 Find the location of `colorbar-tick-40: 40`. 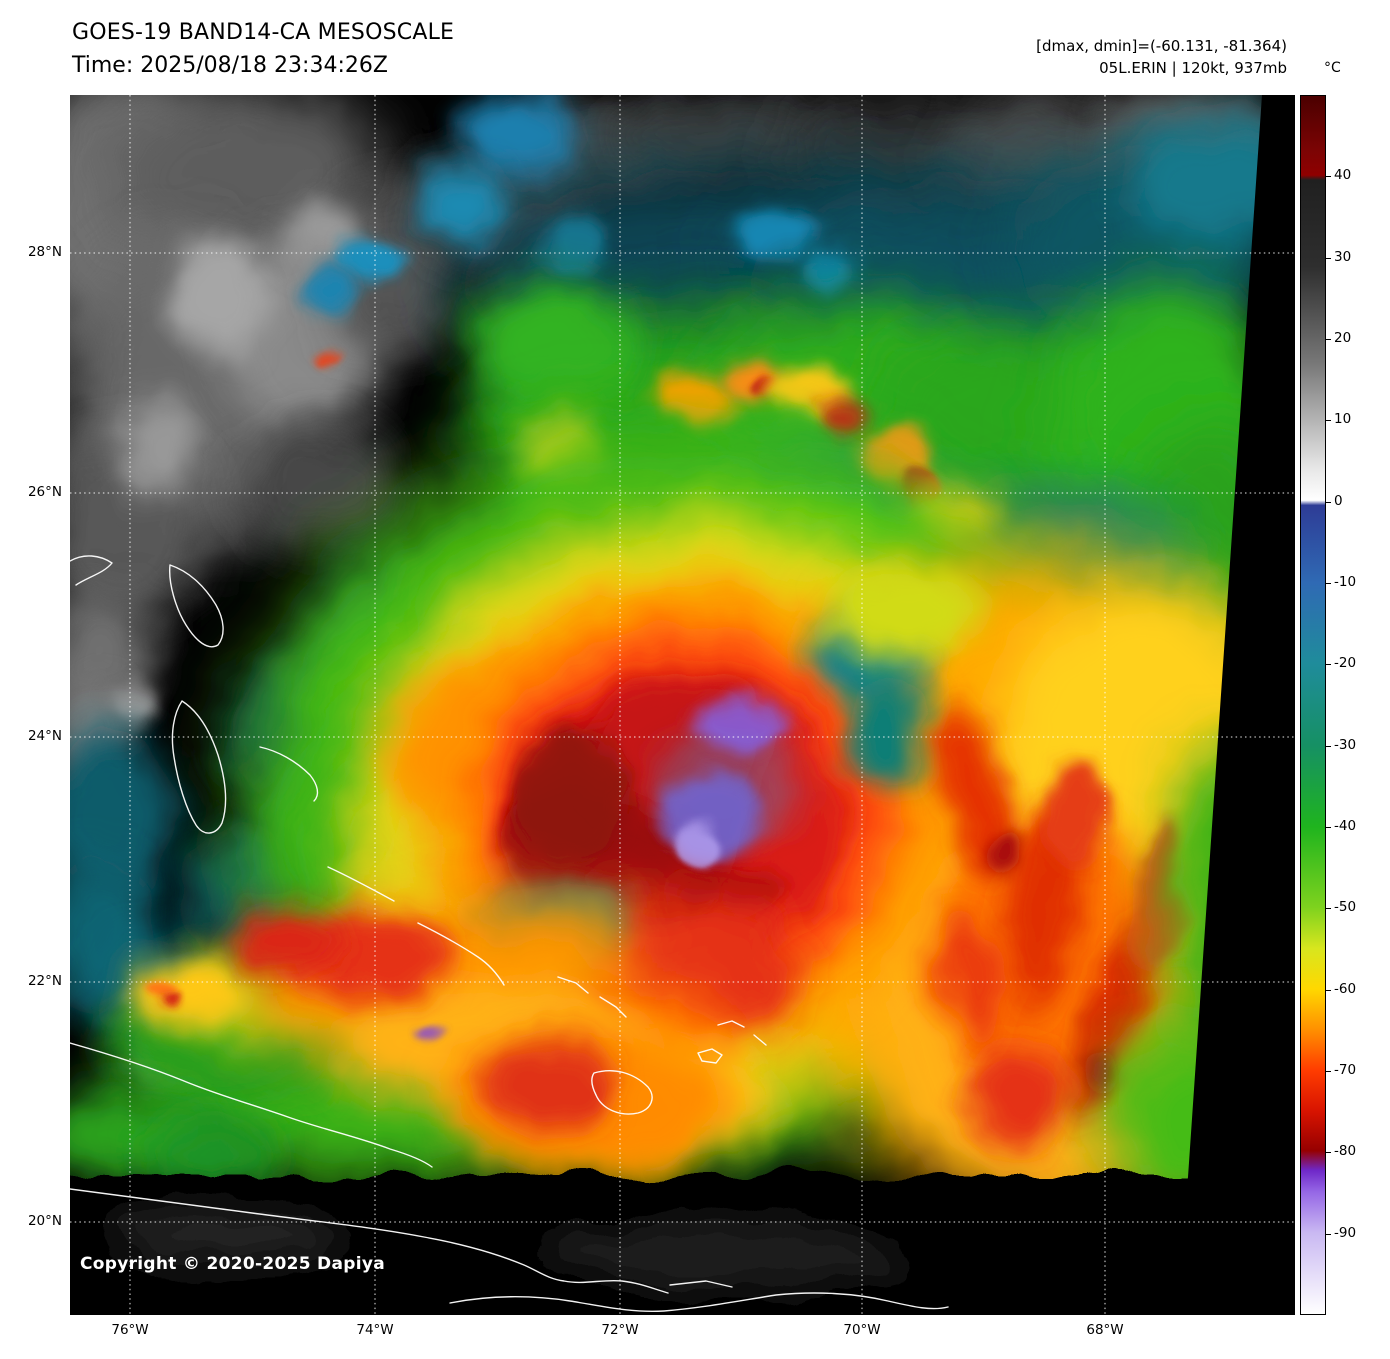

colorbar-tick-40: 40 is located at coordinates (1343, 175).